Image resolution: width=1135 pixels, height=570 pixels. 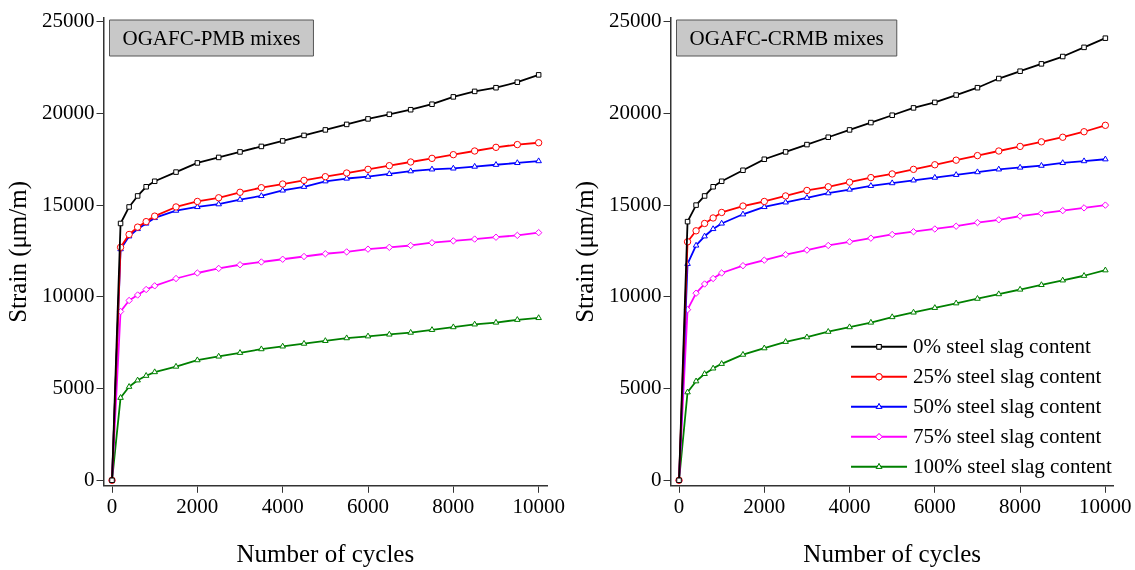 I want to click on legend-label: 50% steel slag content, so click(x=1007, y=406).